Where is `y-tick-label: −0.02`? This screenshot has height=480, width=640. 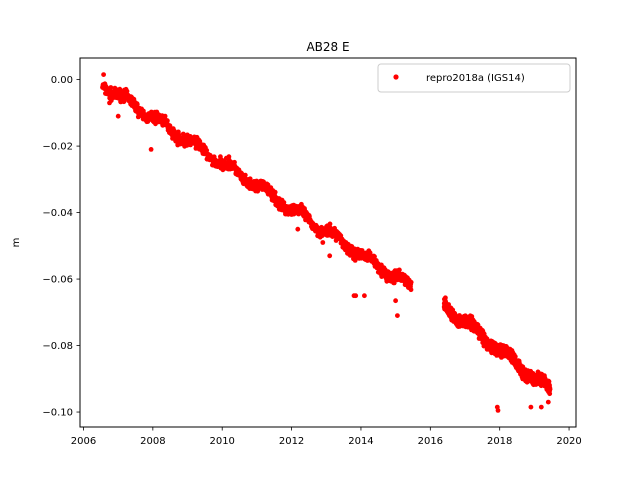
y-tick-label: −0.02 is located at coordinates (57, 147).